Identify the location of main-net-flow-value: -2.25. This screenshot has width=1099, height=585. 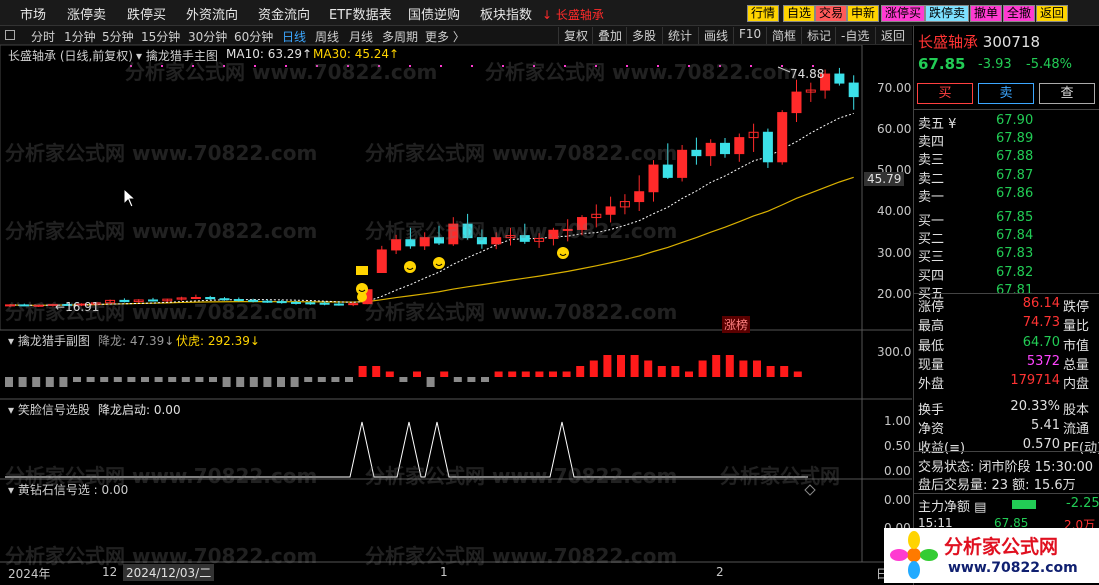
(1082, 503).